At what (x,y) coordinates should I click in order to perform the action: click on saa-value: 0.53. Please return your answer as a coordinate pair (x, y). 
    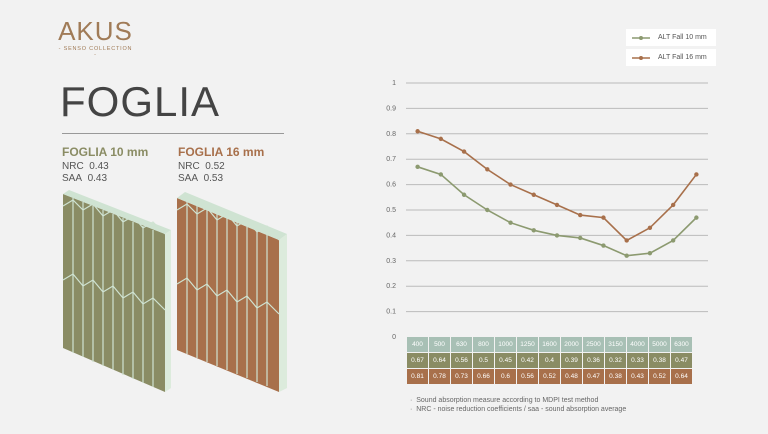
    Looking at the image, I should click on (213, 178).